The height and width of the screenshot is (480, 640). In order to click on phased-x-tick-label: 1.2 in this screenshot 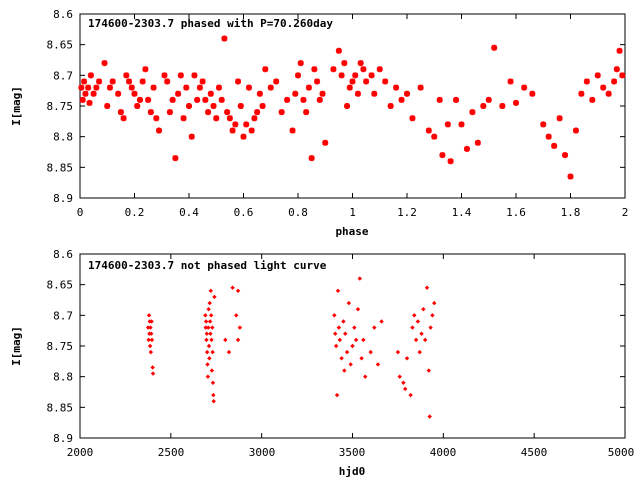, I will do `click(407, 212)`.